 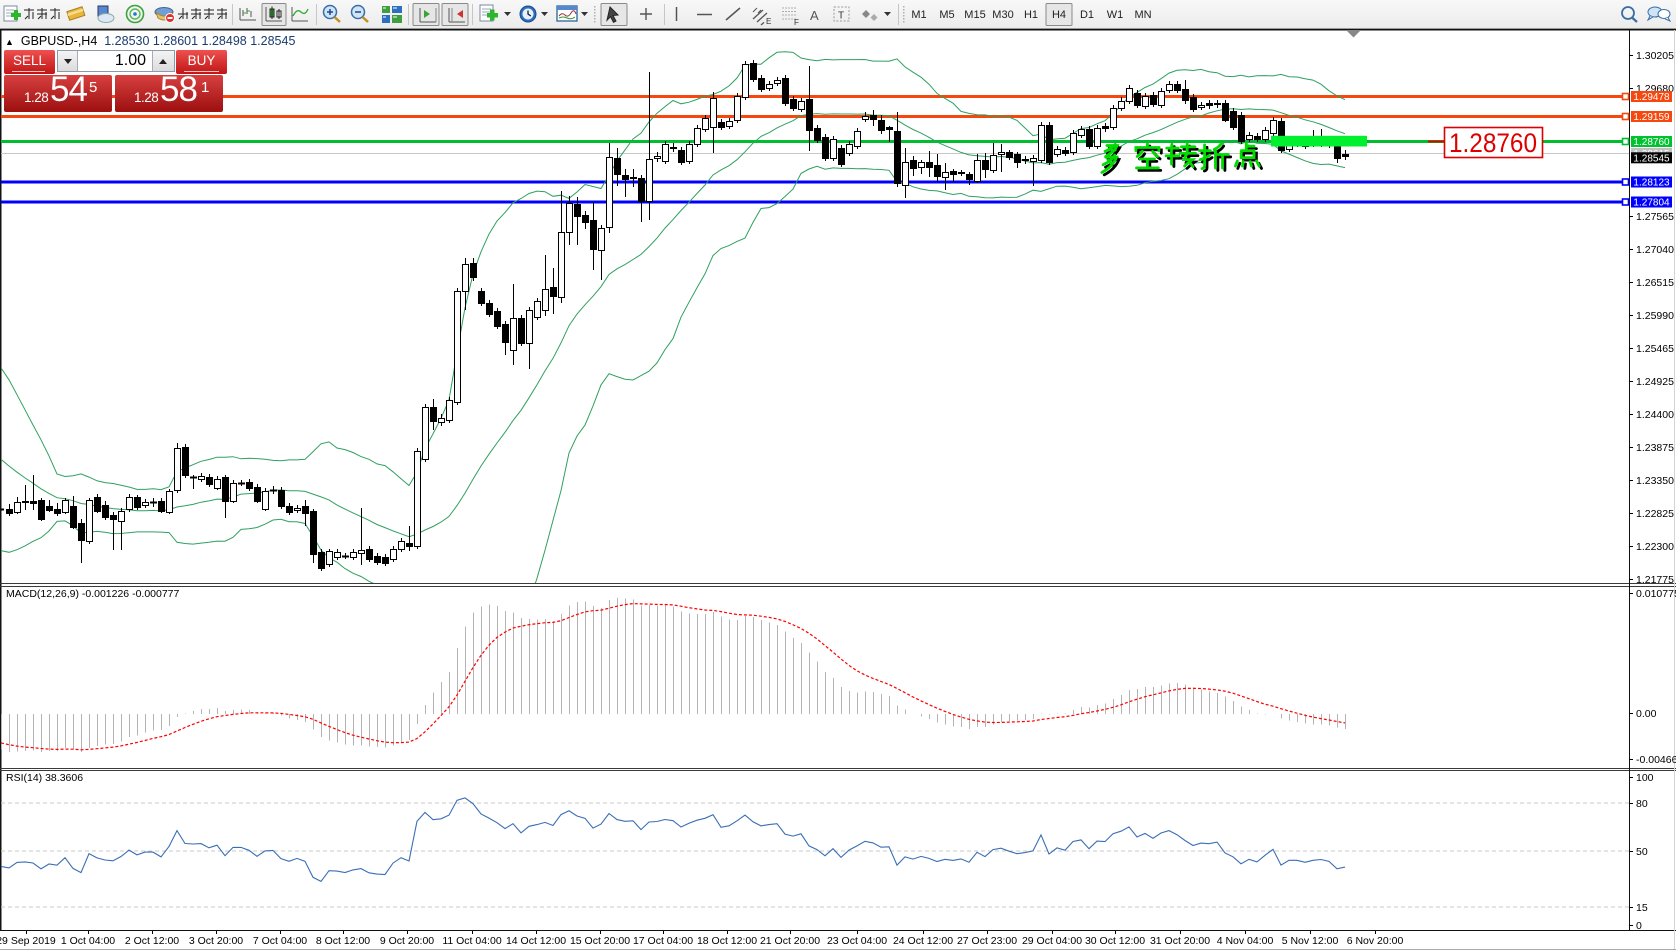 I want to click on svg-text: A, so click(x=814, y=15).